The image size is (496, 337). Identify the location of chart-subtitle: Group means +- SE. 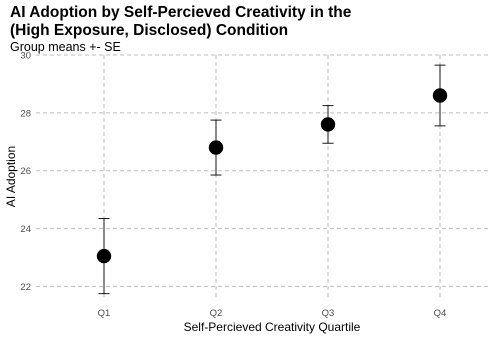
(65, 47).